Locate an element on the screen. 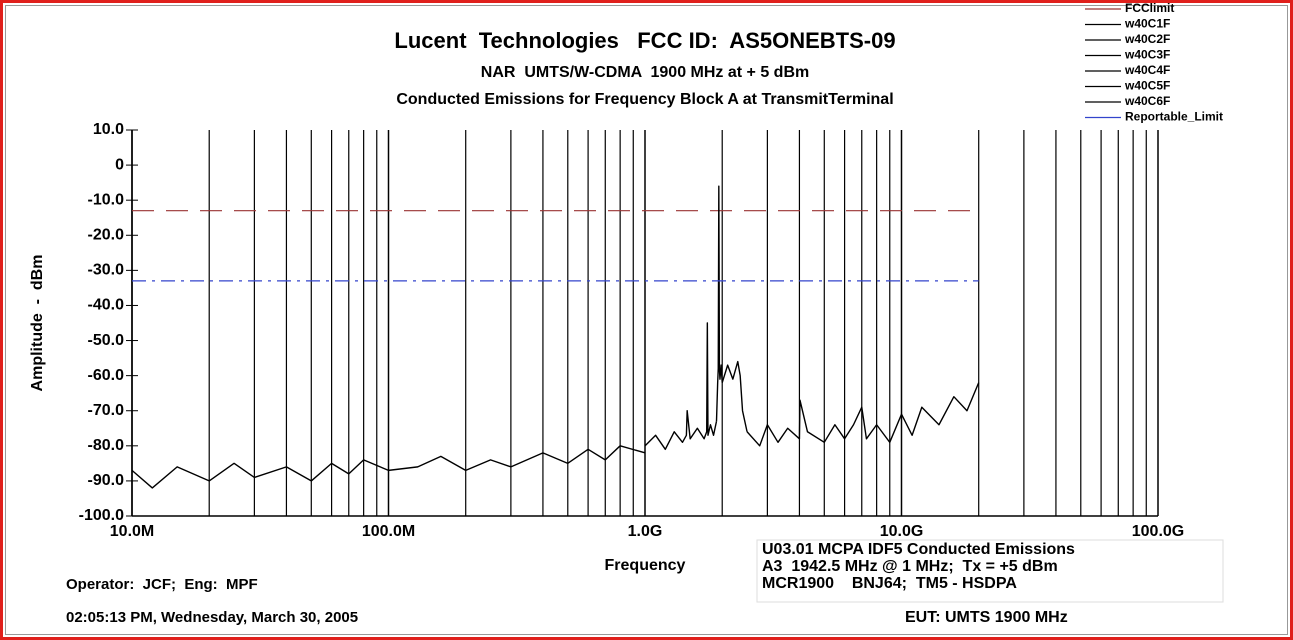 Image resolution: width=1293 pixels, height=640 pixels. chart-title: Lucent Technologies FCC ID: AS5ONEBTS-09 is located at coordinates (644, 40).